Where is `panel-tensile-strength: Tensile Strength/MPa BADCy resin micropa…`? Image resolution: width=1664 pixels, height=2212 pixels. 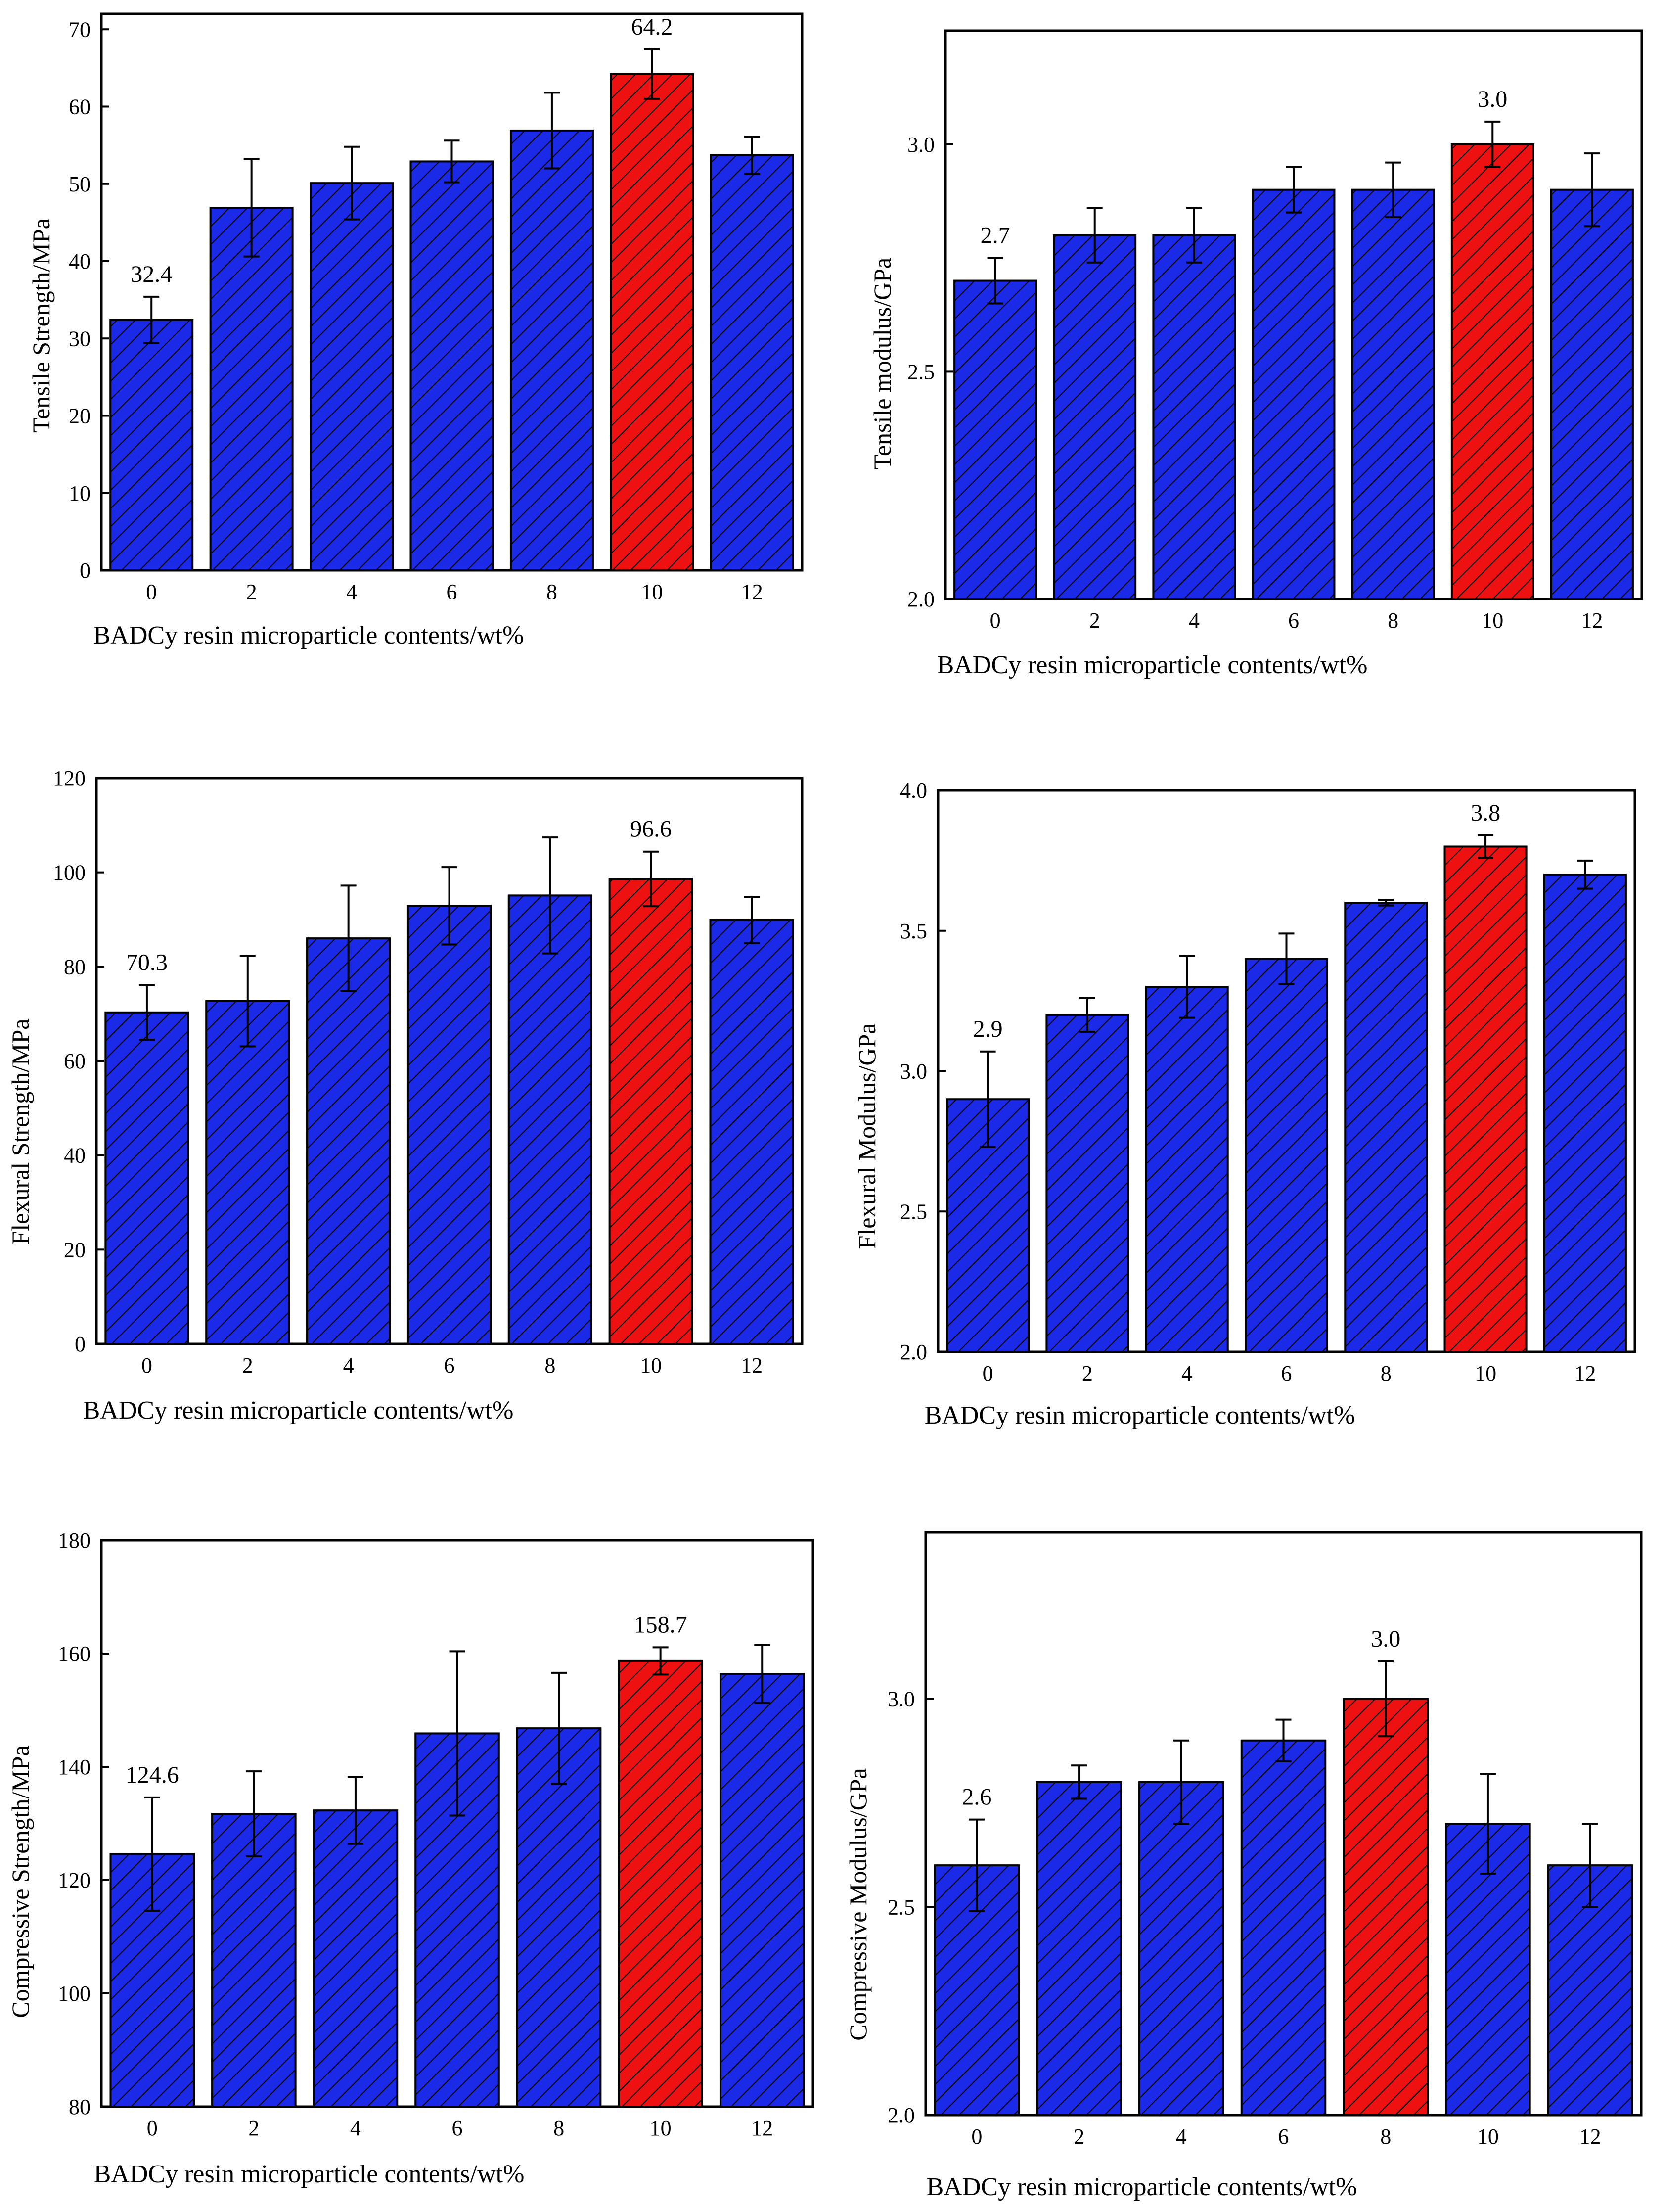 panel-tensile-strength: Tensile Strength/MPa BADCy resin micropa… is located at coordinates (276, 434).